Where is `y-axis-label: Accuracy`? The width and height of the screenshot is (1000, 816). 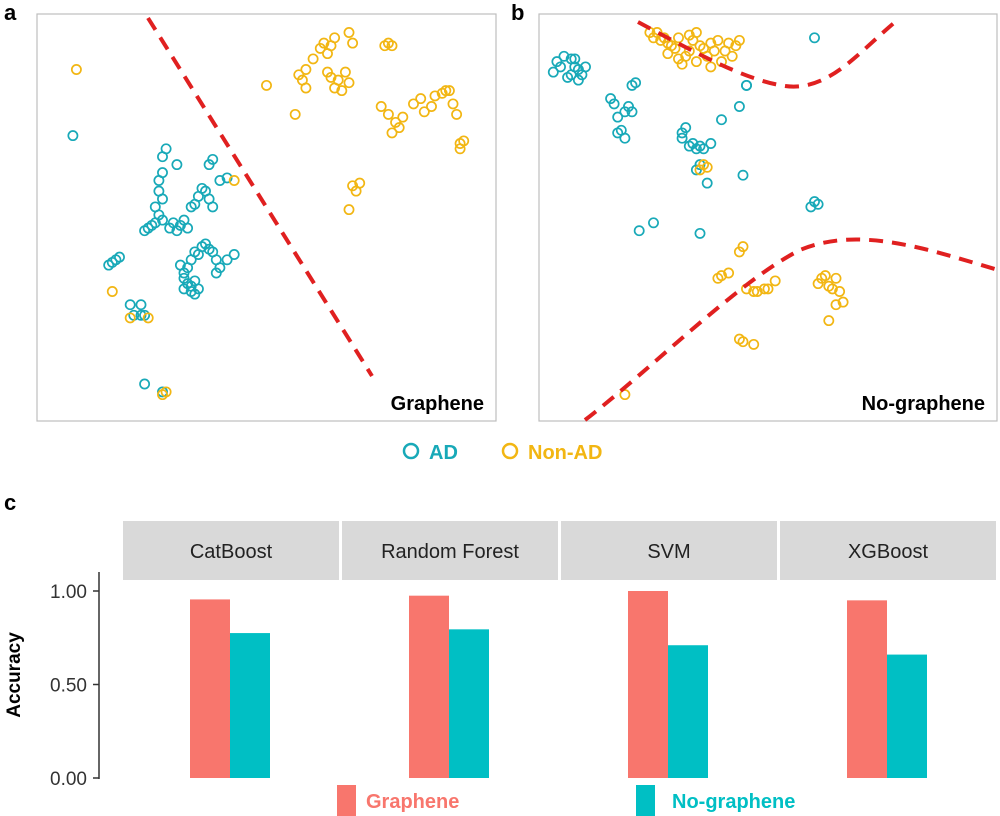 y-axis-label: Accuracy is located at coordinates (14, 675).